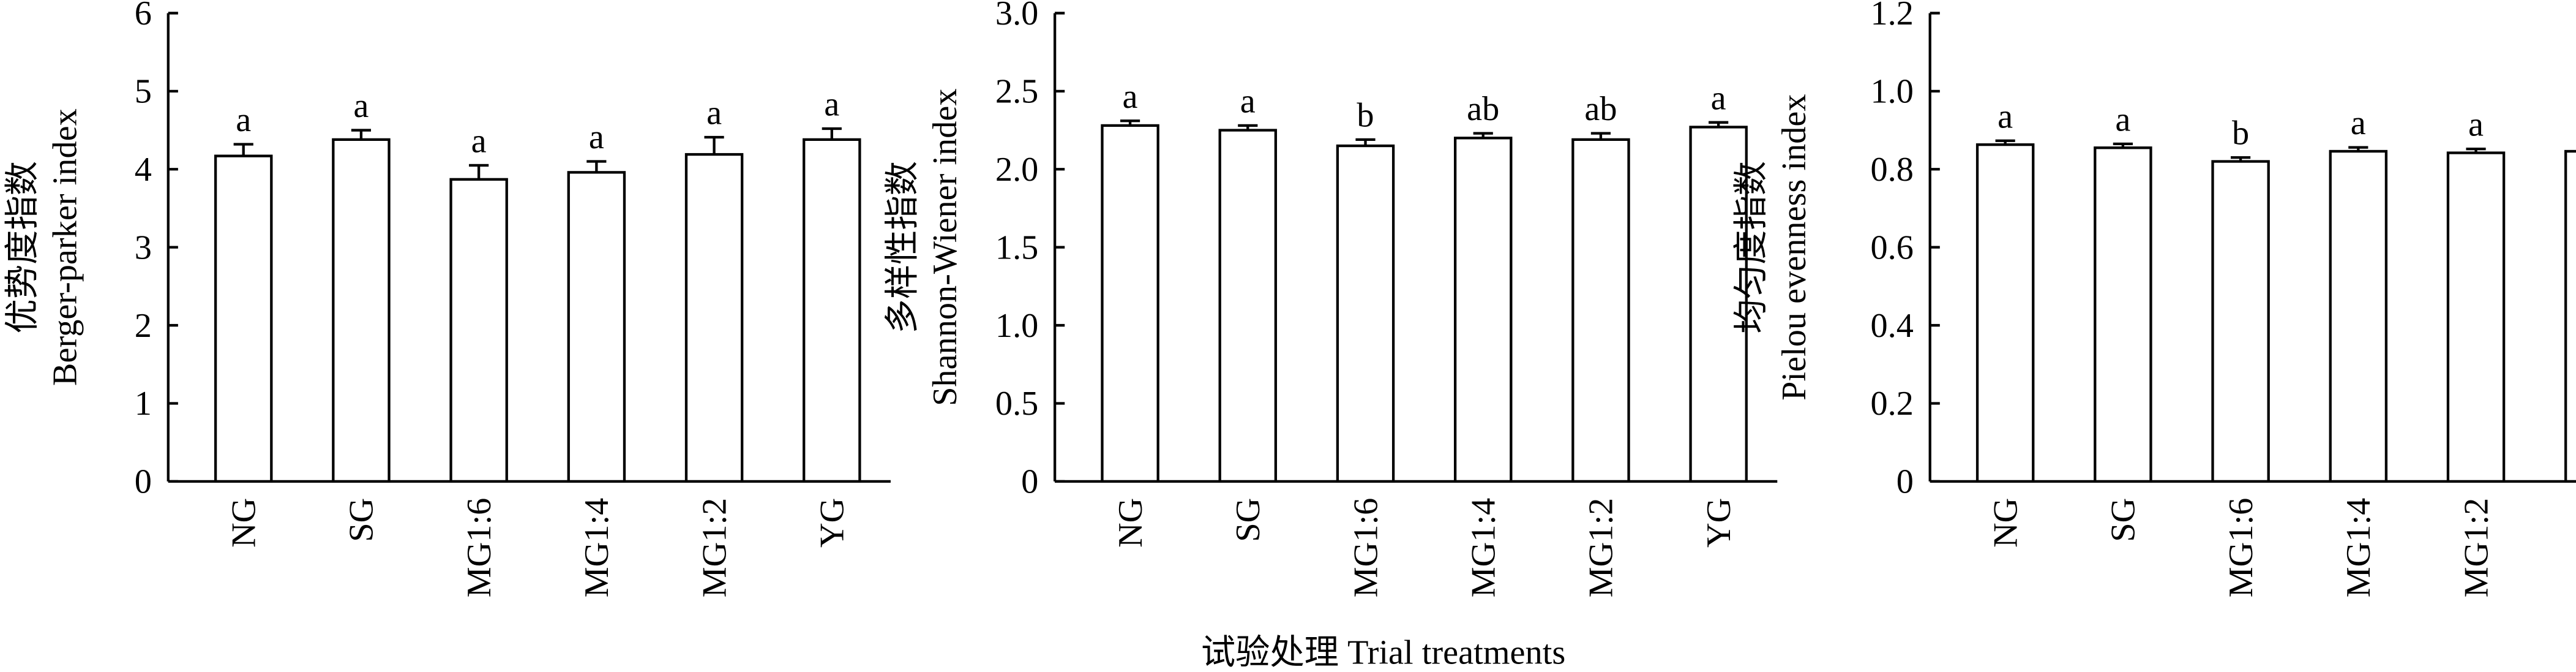 The image size is (2576, 672). What do you see at coordinates (1893, 170) in the screenshot?
I see `y-tick-label: 0.8` at bounding box center [1893, 170].